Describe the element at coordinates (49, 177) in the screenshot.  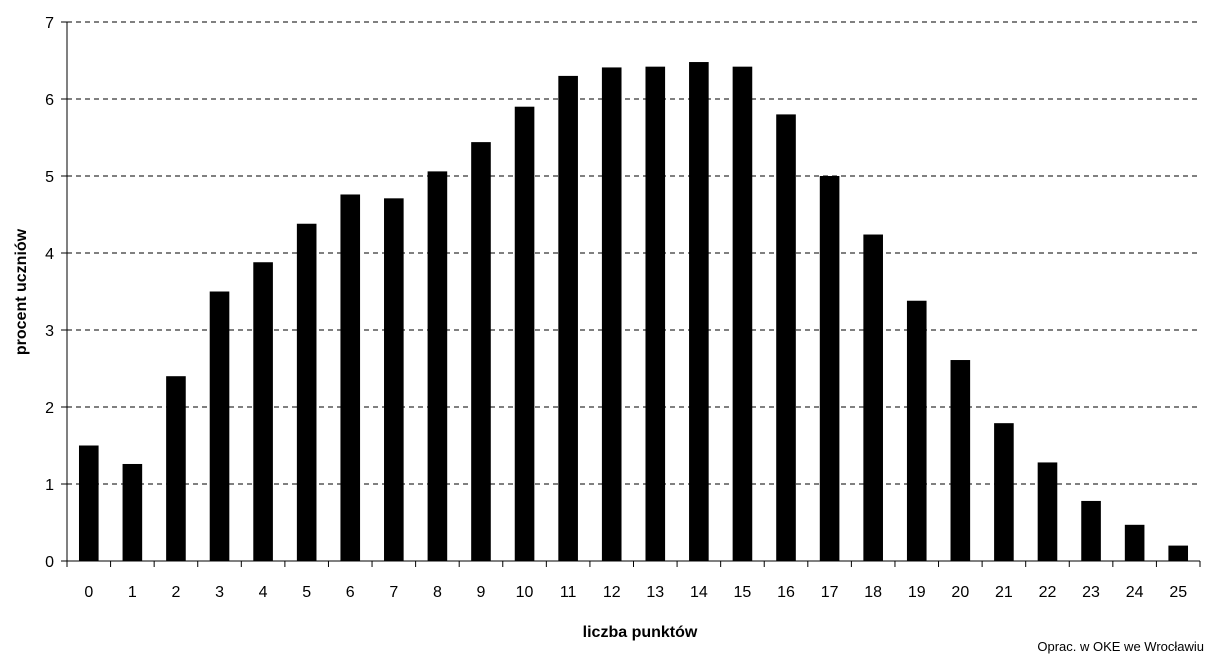
I see `y-tick-label: 5` at that location.